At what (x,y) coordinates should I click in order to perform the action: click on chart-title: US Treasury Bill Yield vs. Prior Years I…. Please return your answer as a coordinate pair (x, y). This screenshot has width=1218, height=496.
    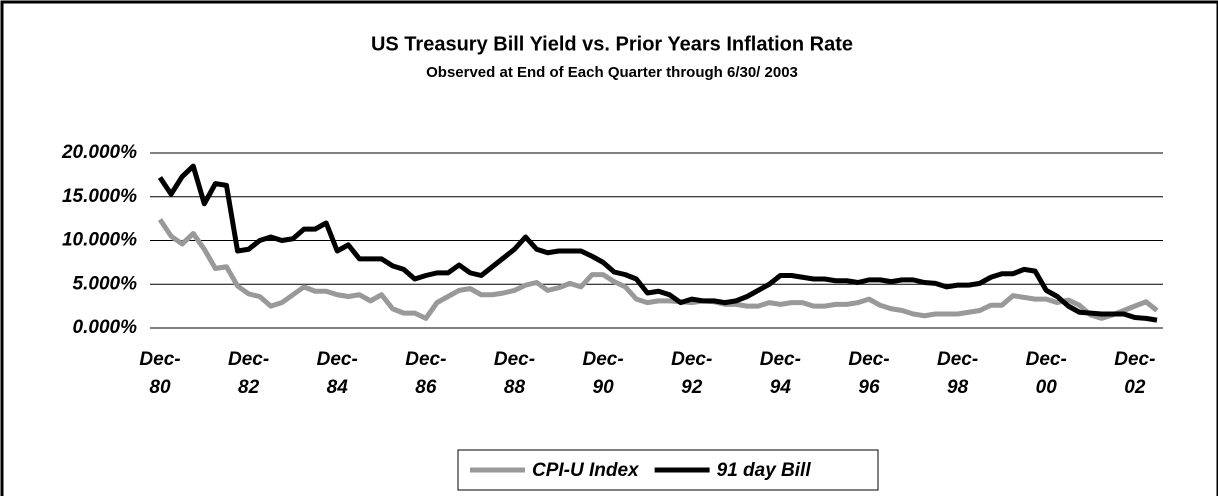
    Looking at the image, I should click on (612, 44).